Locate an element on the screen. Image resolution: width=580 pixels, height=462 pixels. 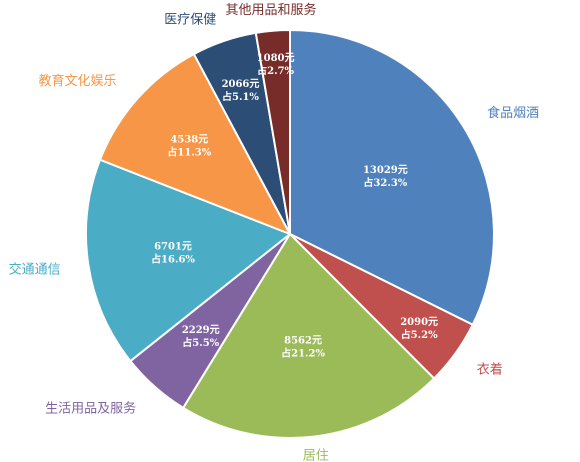
slice-category-label: 其他用品和服务 is located at coordinates (270, 10).